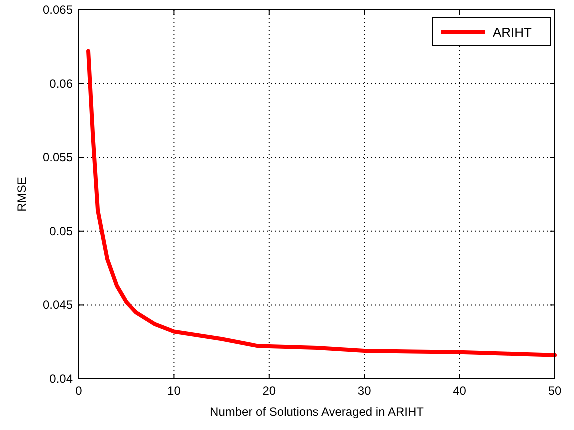  What do you see at coordinates (555, 391) in the screenshot?
I see `x-tick-label: 50` at bounding box center [555, 391].